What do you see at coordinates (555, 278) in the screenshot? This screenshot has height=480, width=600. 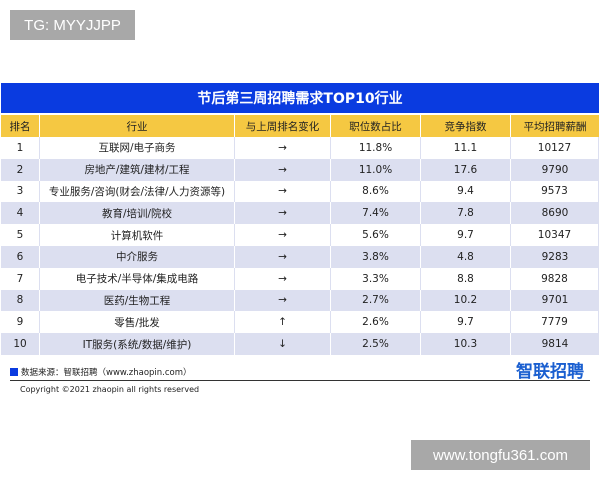 I see `cell-avg-salary: 9828` at bounding box center [555, 278].